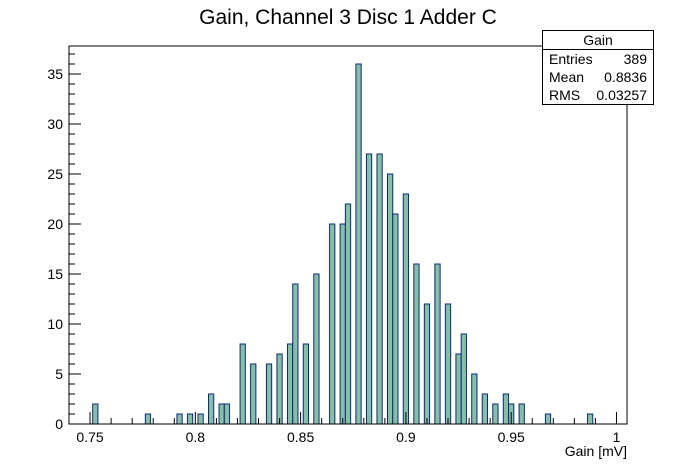  What do you see at coordinates (511, 437) in the screenshot?
I see `x-tick-label: 0.95` at bounding box center [511, 437].